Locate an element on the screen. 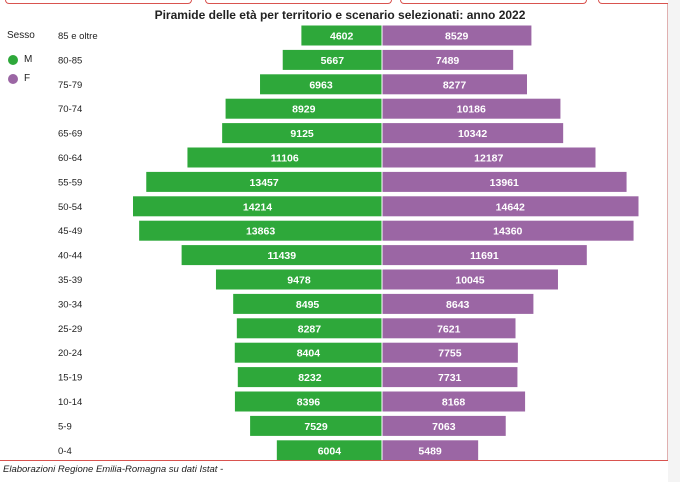 This screenshot has width=680, height=482. data-label-female: 5489 is located at coordinates (430, 451).